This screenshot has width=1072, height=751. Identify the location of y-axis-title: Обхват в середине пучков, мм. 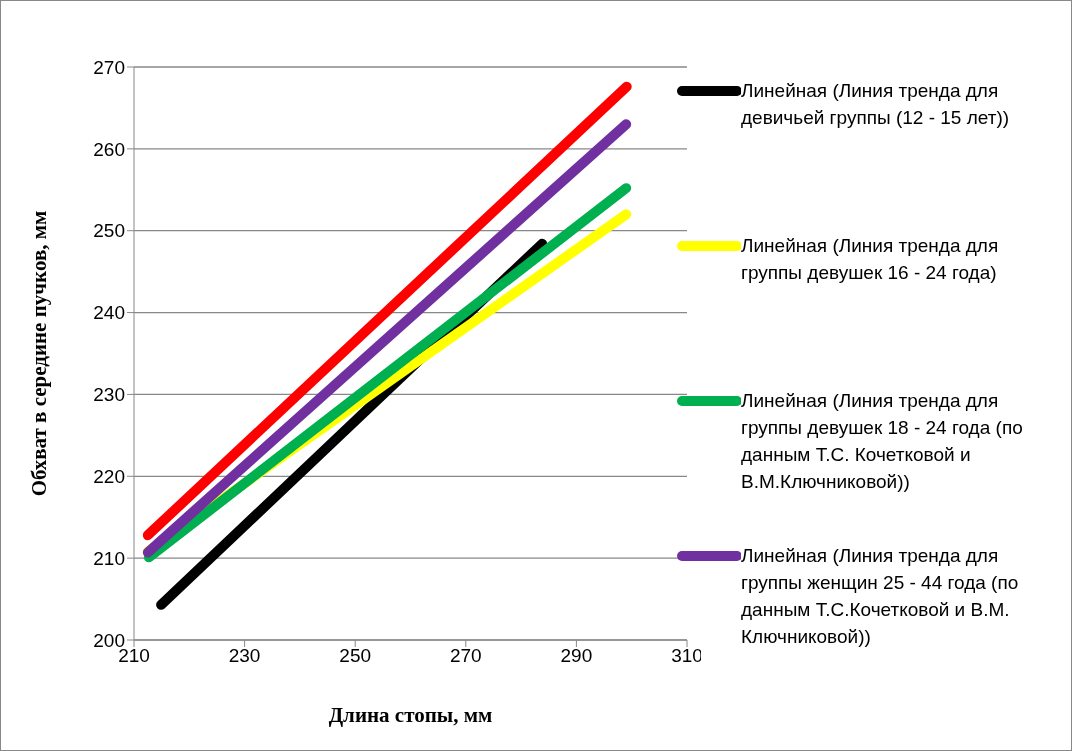
(39, 353).